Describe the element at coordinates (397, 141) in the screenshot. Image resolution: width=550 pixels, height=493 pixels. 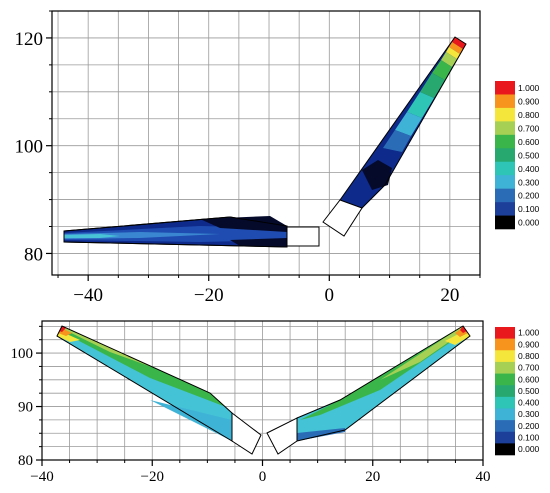
I see `top-right-blade-band-blue` at that location.